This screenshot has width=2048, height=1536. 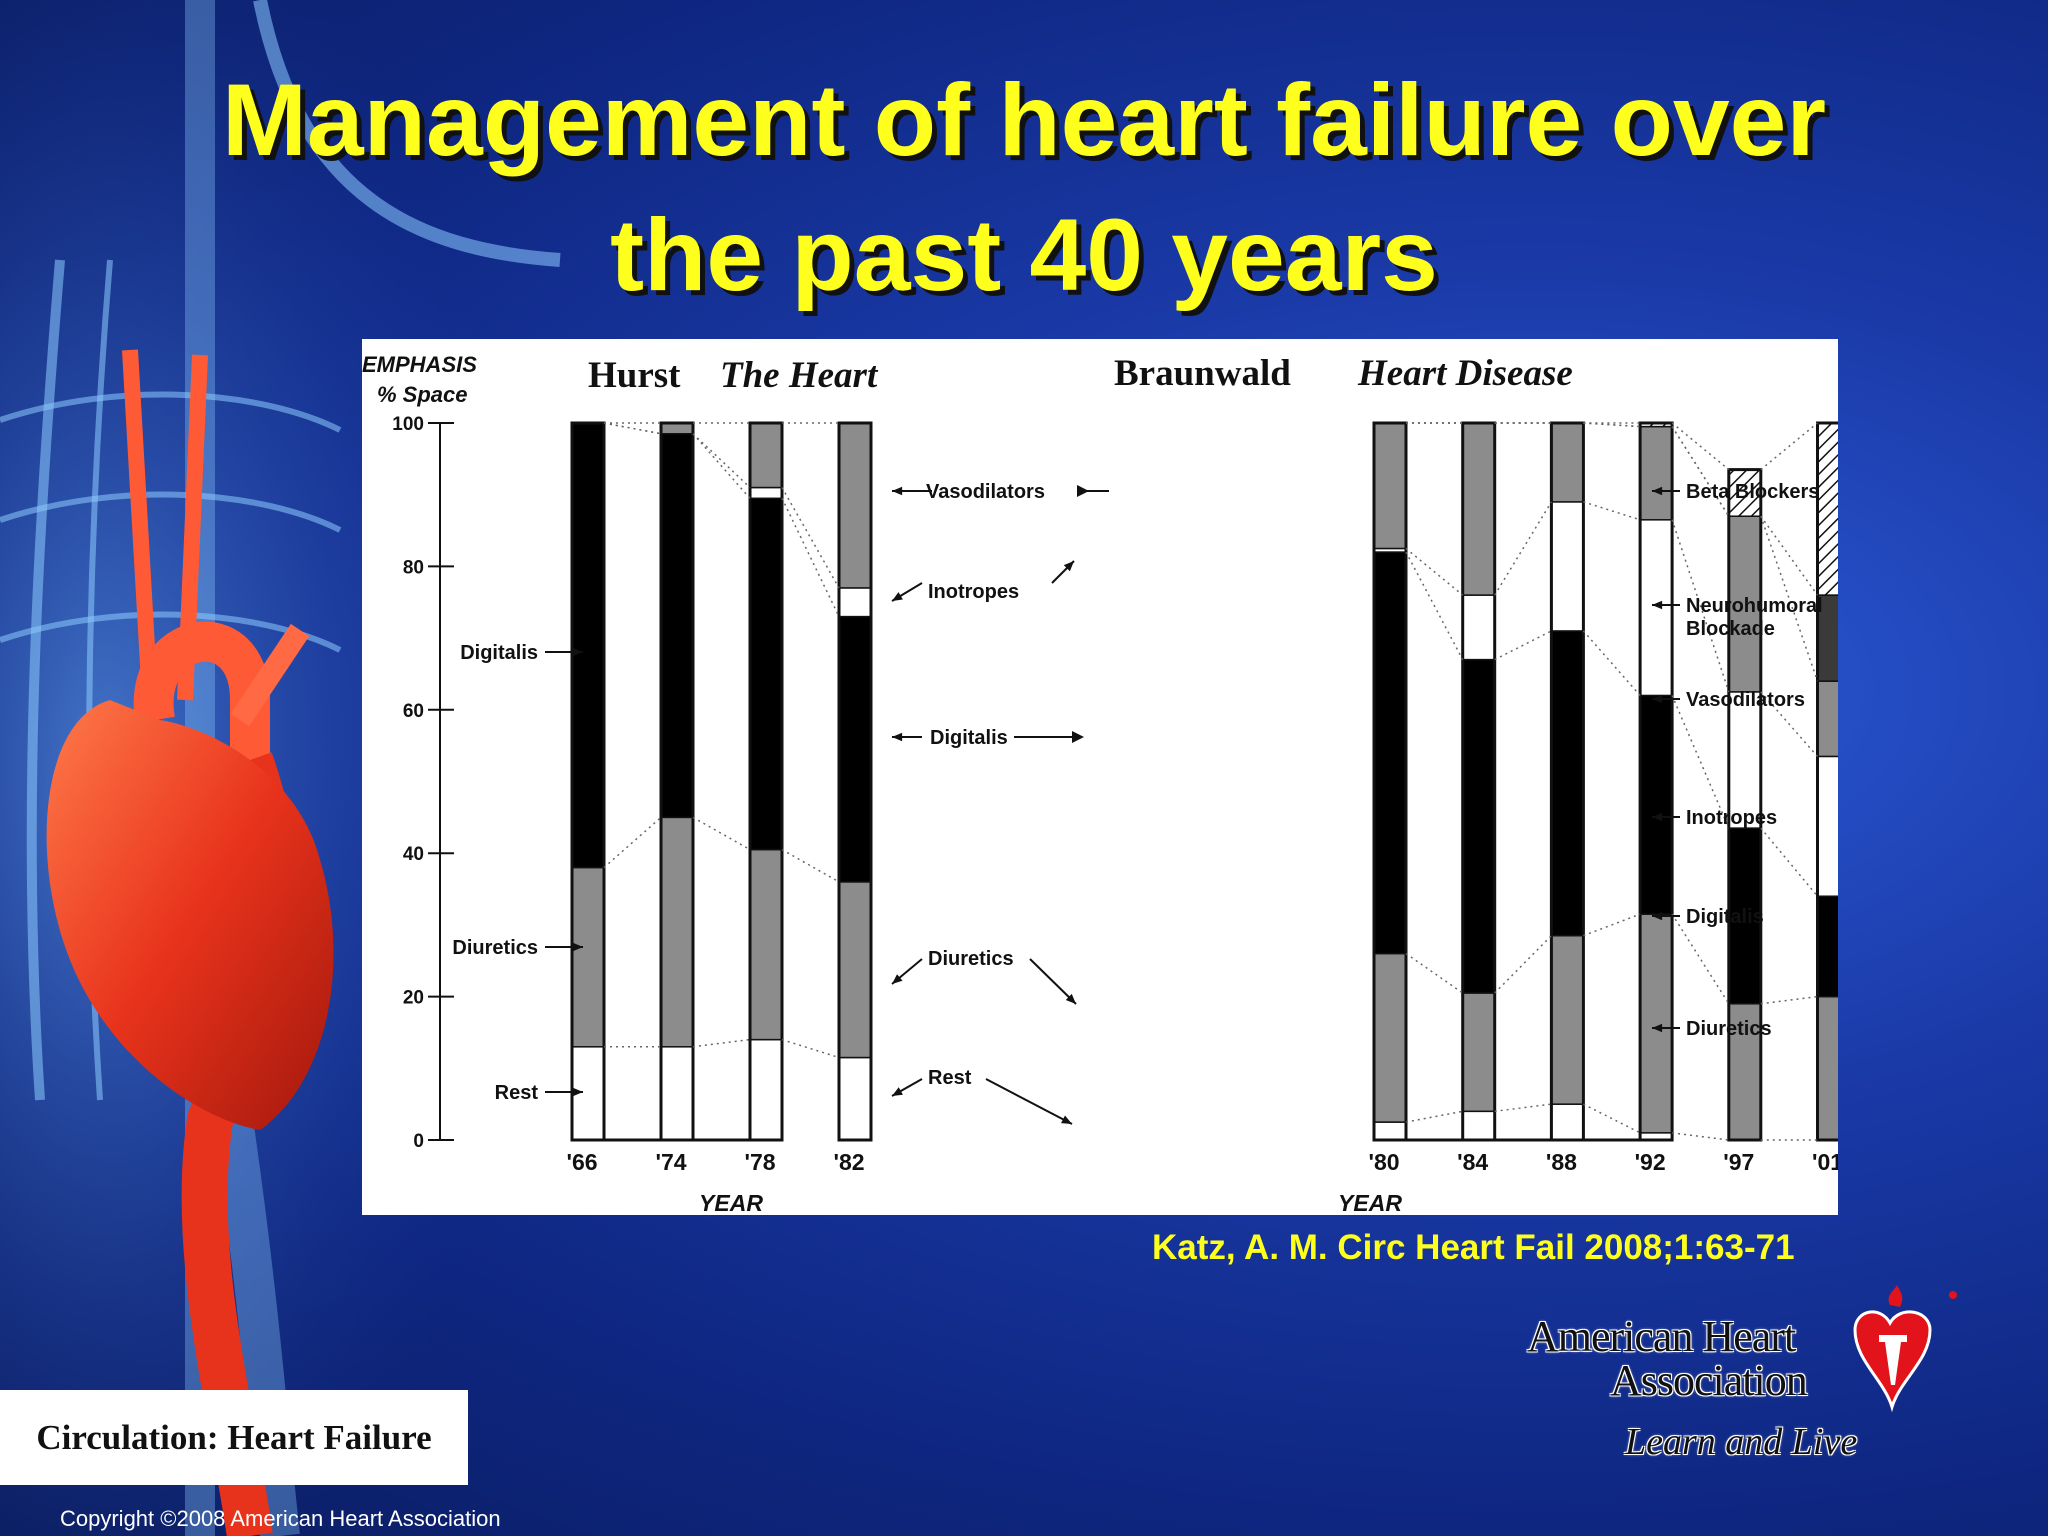 I want to click on x-tick-label: '80, so click(x=1383, y=1162).